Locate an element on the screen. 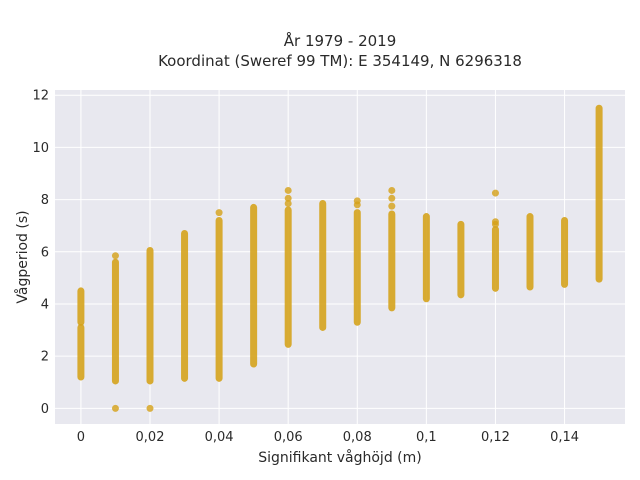 This screenshot has height=480, width=640. x-tick-label: 0,08 is located at coordinates (357, 437).